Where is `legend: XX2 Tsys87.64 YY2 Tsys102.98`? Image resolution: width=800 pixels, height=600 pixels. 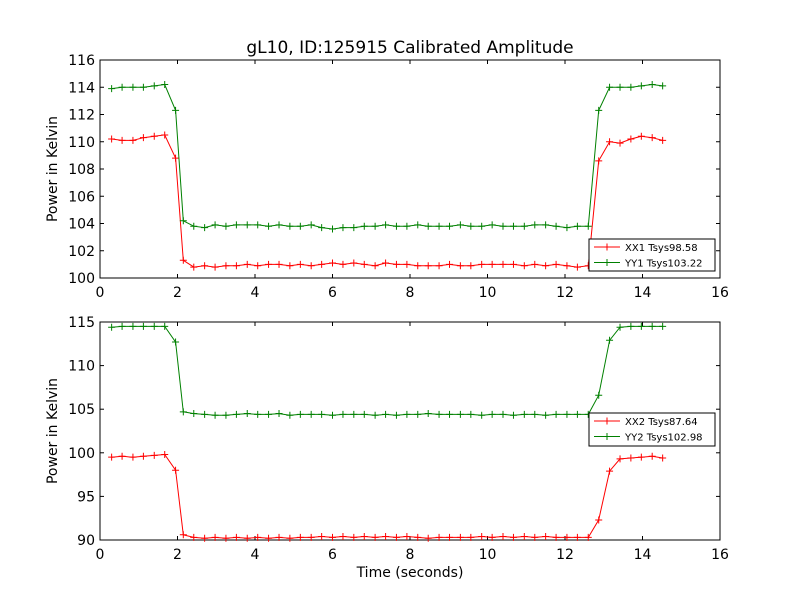 legend: XX2 Tsys87.64 YY2 Tsys102.98 is located at coordinates (652, 429).